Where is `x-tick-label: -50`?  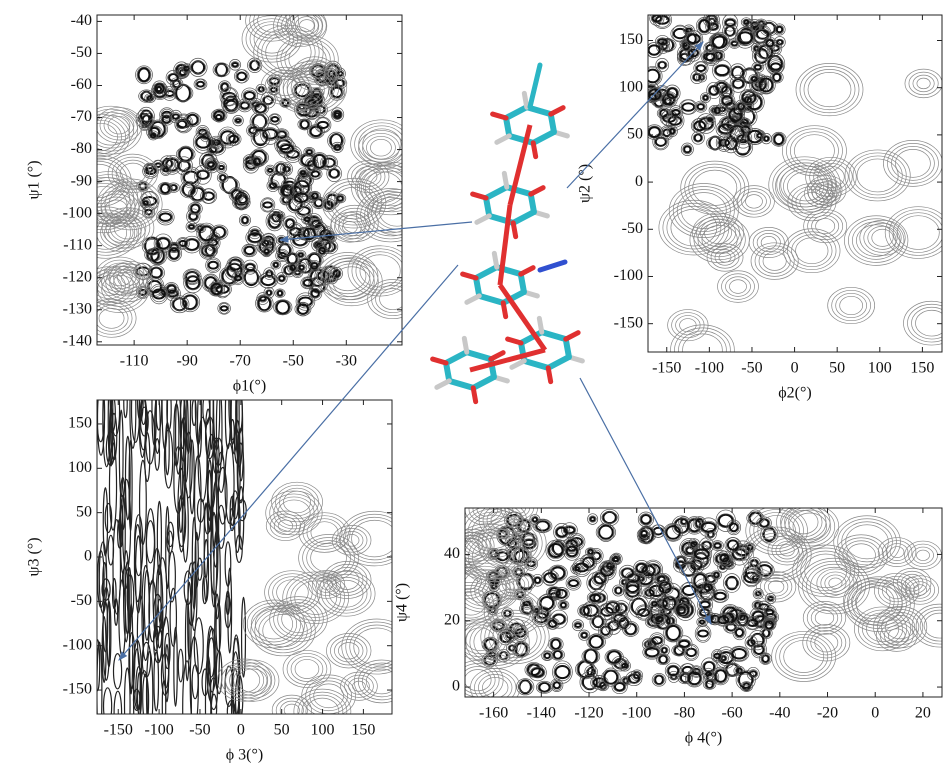
x-tick-label: -50 is located at coordinates (751, 368).